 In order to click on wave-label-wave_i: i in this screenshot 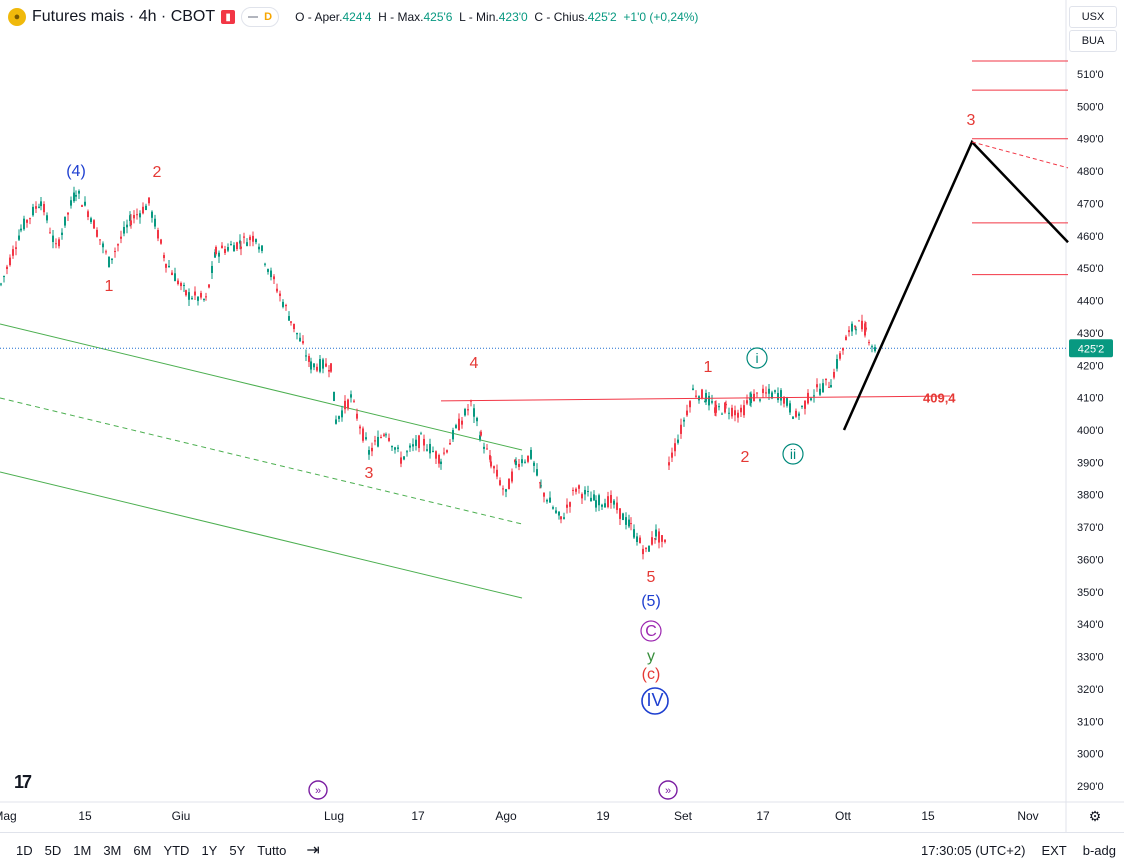, I will do `click(756, 358)`.